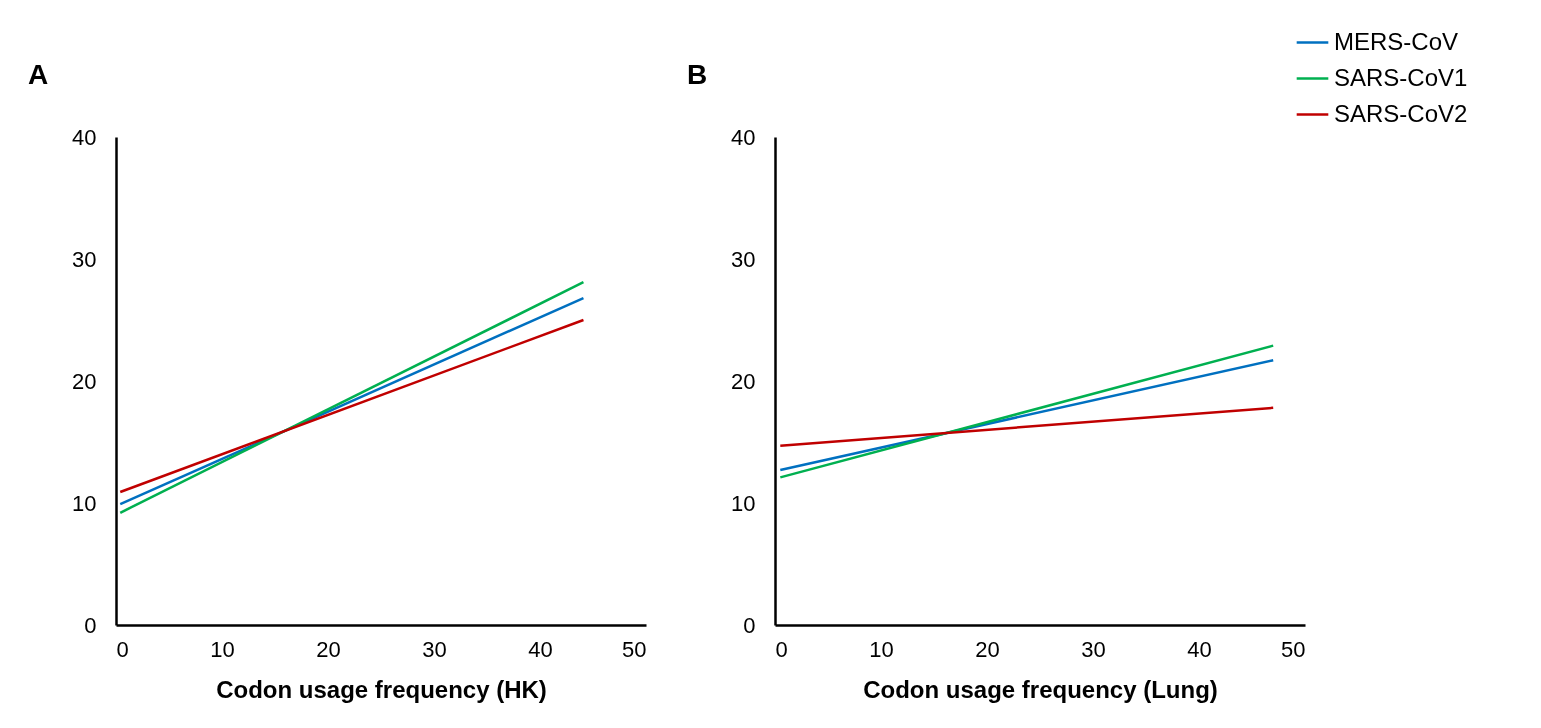  Describe the element at coordinates (697, 74) in the screenshot. I see `chart-title: B` at that location.